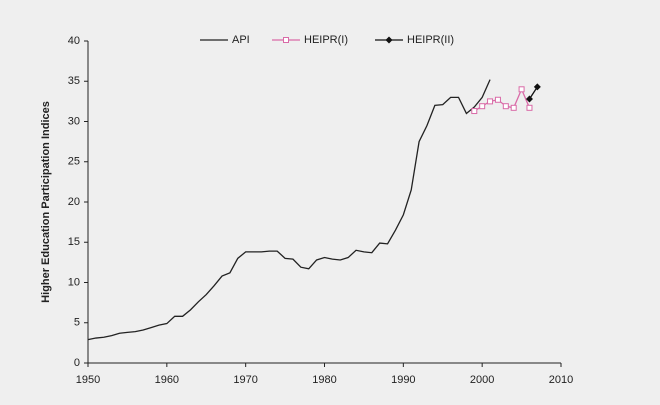 The image size is (660, 405). I want to click on x-tick-label: 1980, so click(324, 380).